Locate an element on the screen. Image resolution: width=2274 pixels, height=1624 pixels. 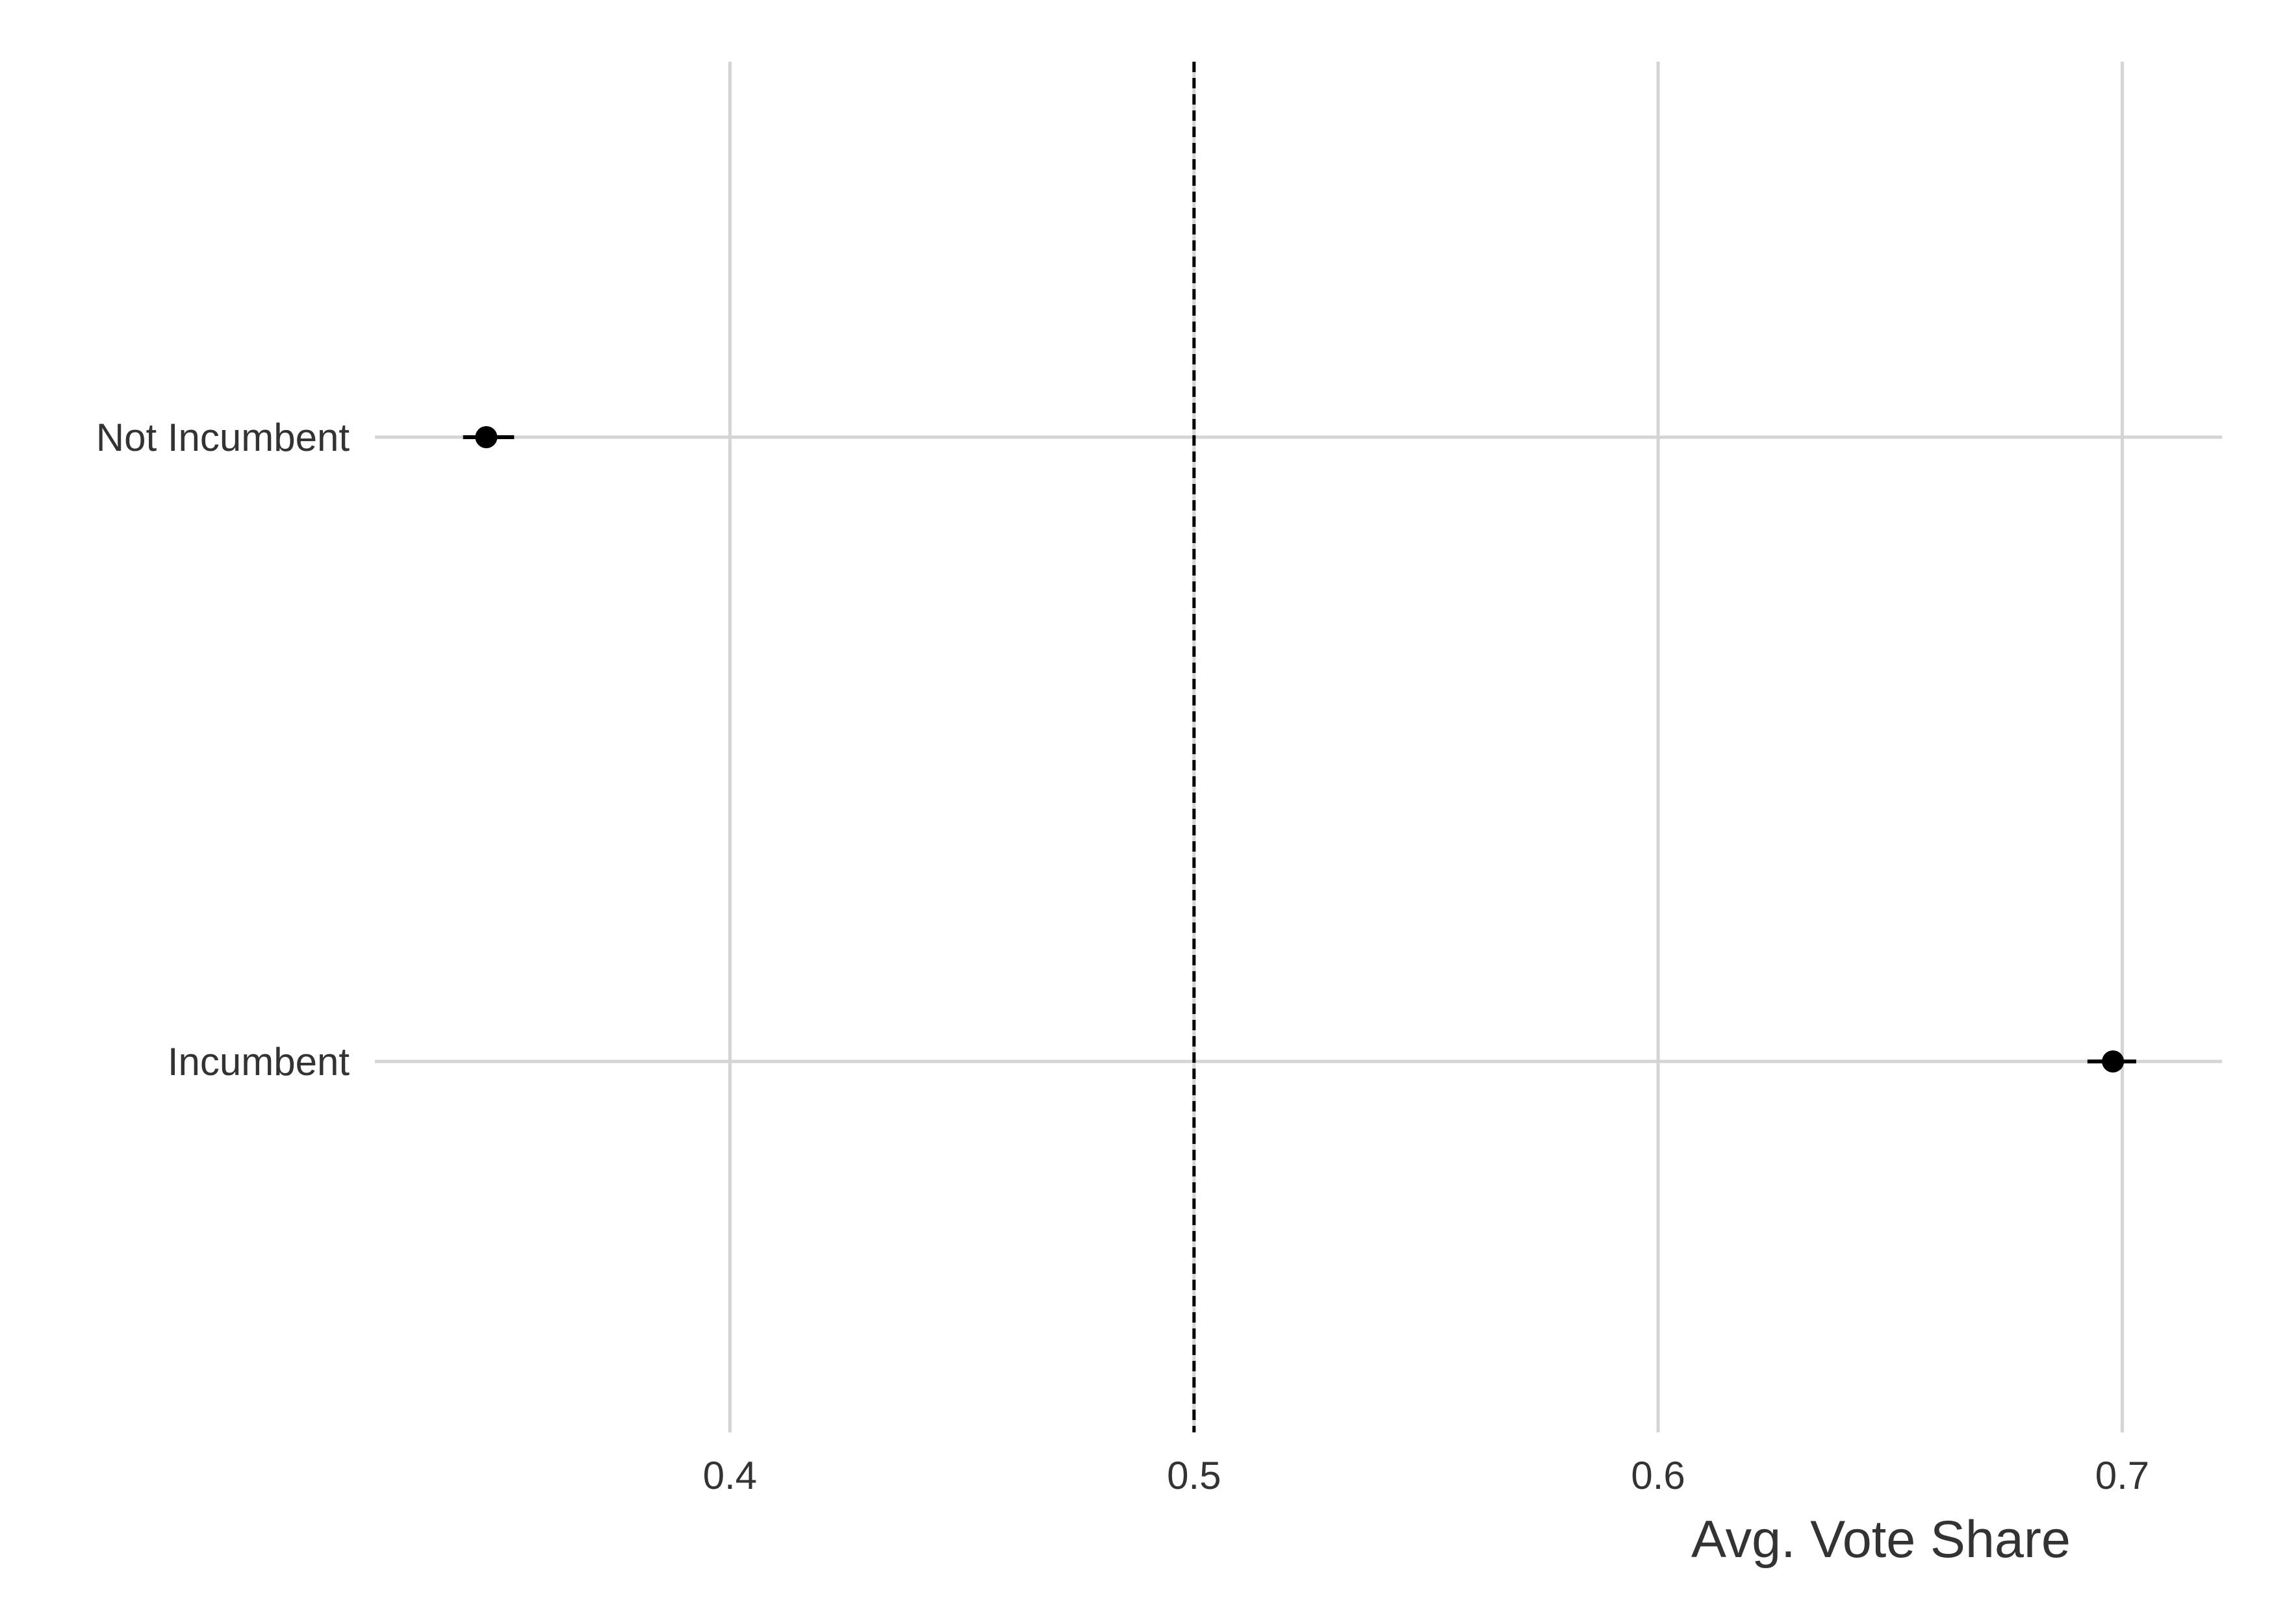
y-tick-labels: Not Incumbent Incumbent is located at coordinates (223, 750).